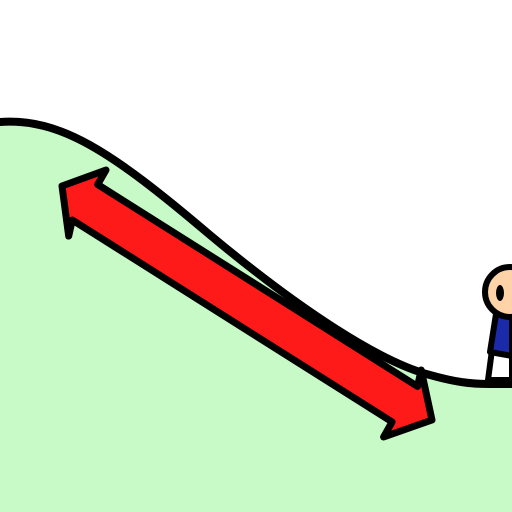 The width and height of the screenshot is (512, 512). I want to click on player-character, so click(497, 323).